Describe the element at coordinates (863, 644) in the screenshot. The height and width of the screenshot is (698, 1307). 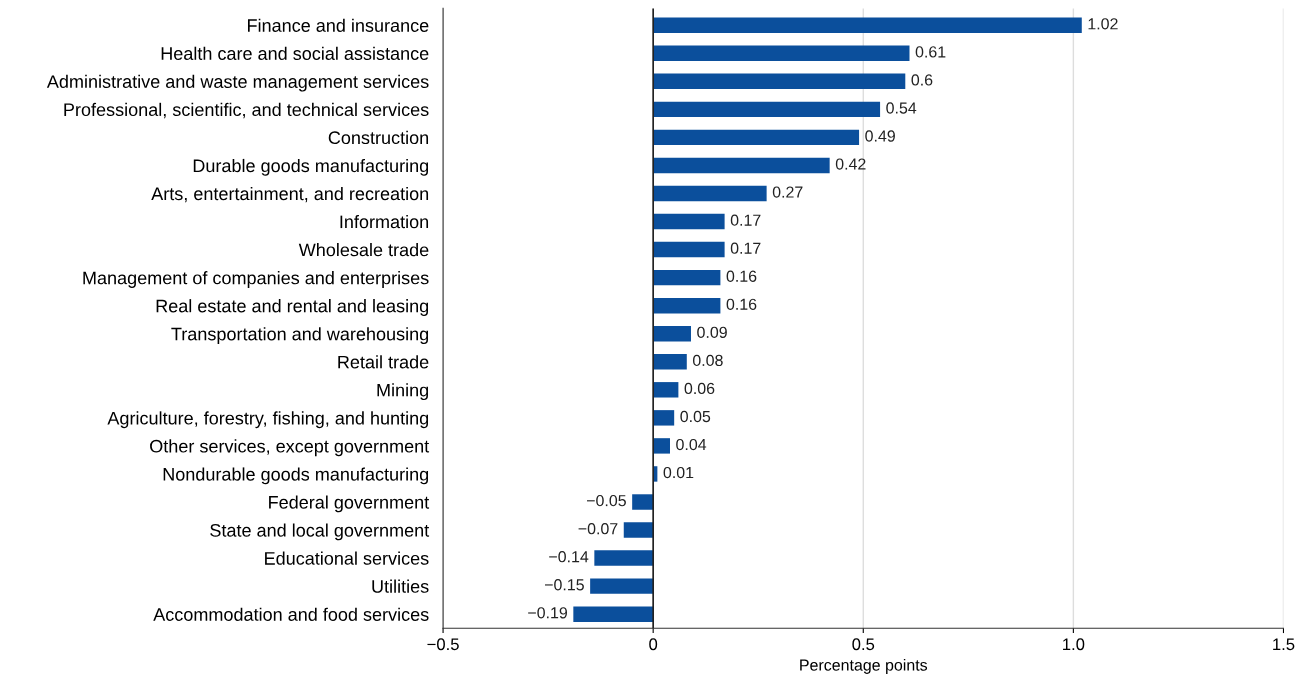
I see `x-tick-label: 0.5` at that location.